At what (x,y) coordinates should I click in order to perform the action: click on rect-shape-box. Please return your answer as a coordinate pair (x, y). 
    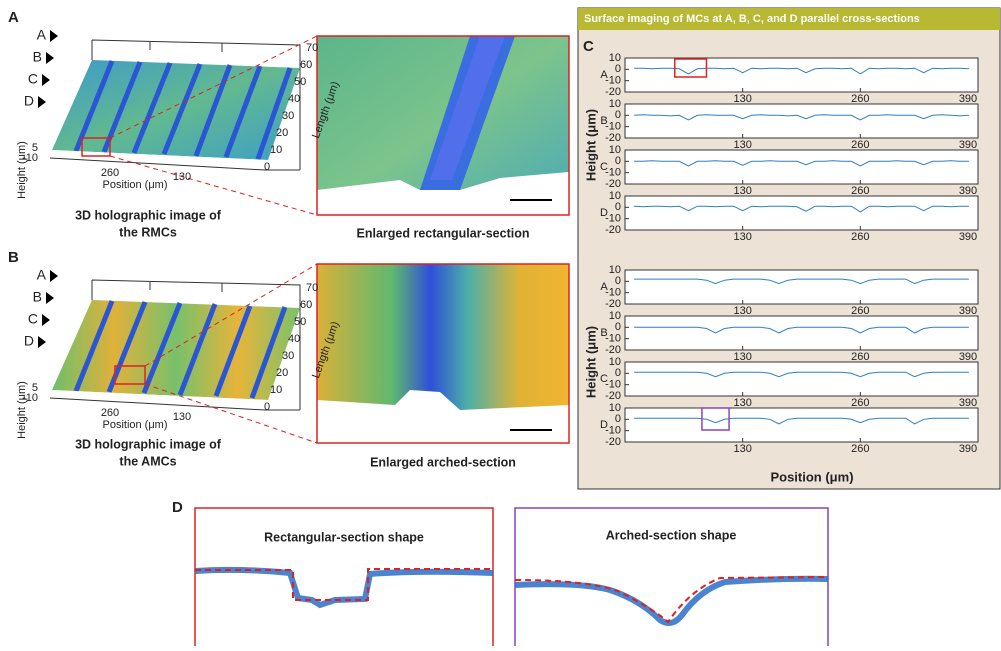
    Looking at the image, I should click on (344, 578).